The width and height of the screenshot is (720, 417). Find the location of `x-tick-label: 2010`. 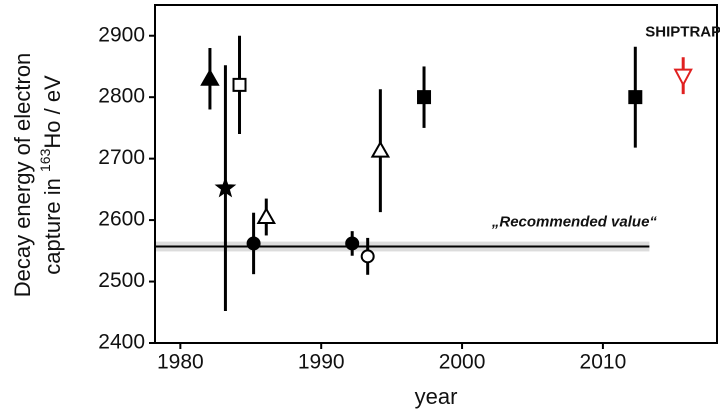

x-tick-label: 2010 is located at coordinates (603, 362).